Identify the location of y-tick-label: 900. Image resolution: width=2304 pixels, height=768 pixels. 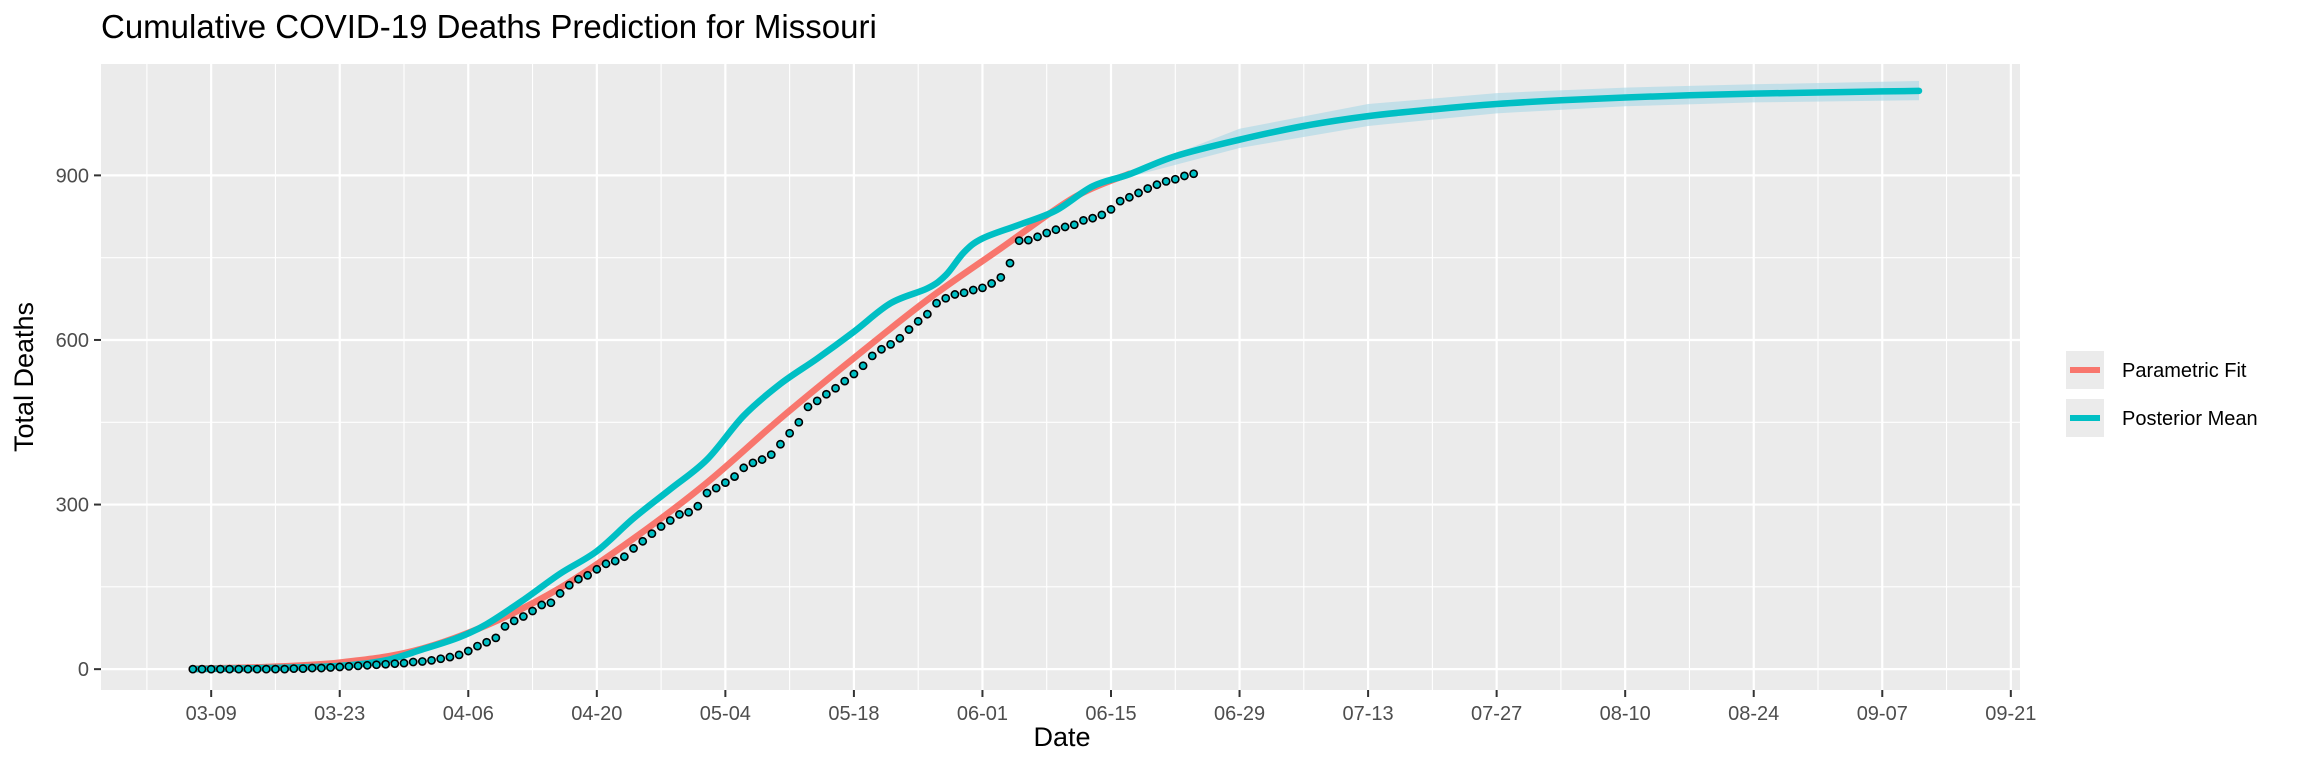
(72, 176).